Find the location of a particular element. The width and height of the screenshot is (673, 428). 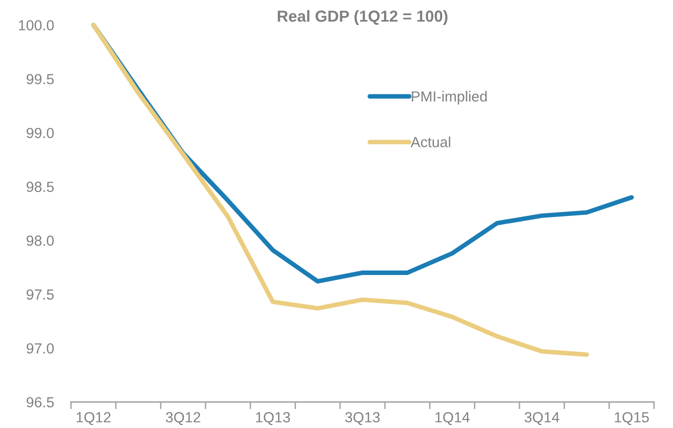

x-tick-label: 1Q14 is located at coordinates (452, 419).